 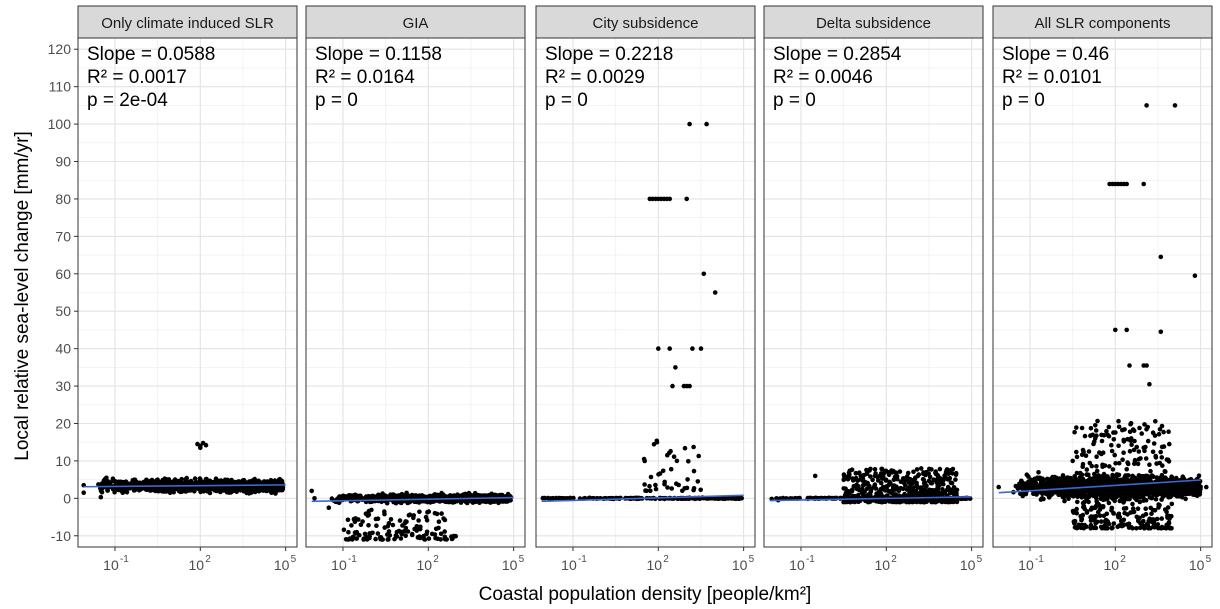 What do you see at coordinates (595, 77) in the screenshot?
I see `stat-r-squared: R² = 0.0029` at bounding box center [595, 77].